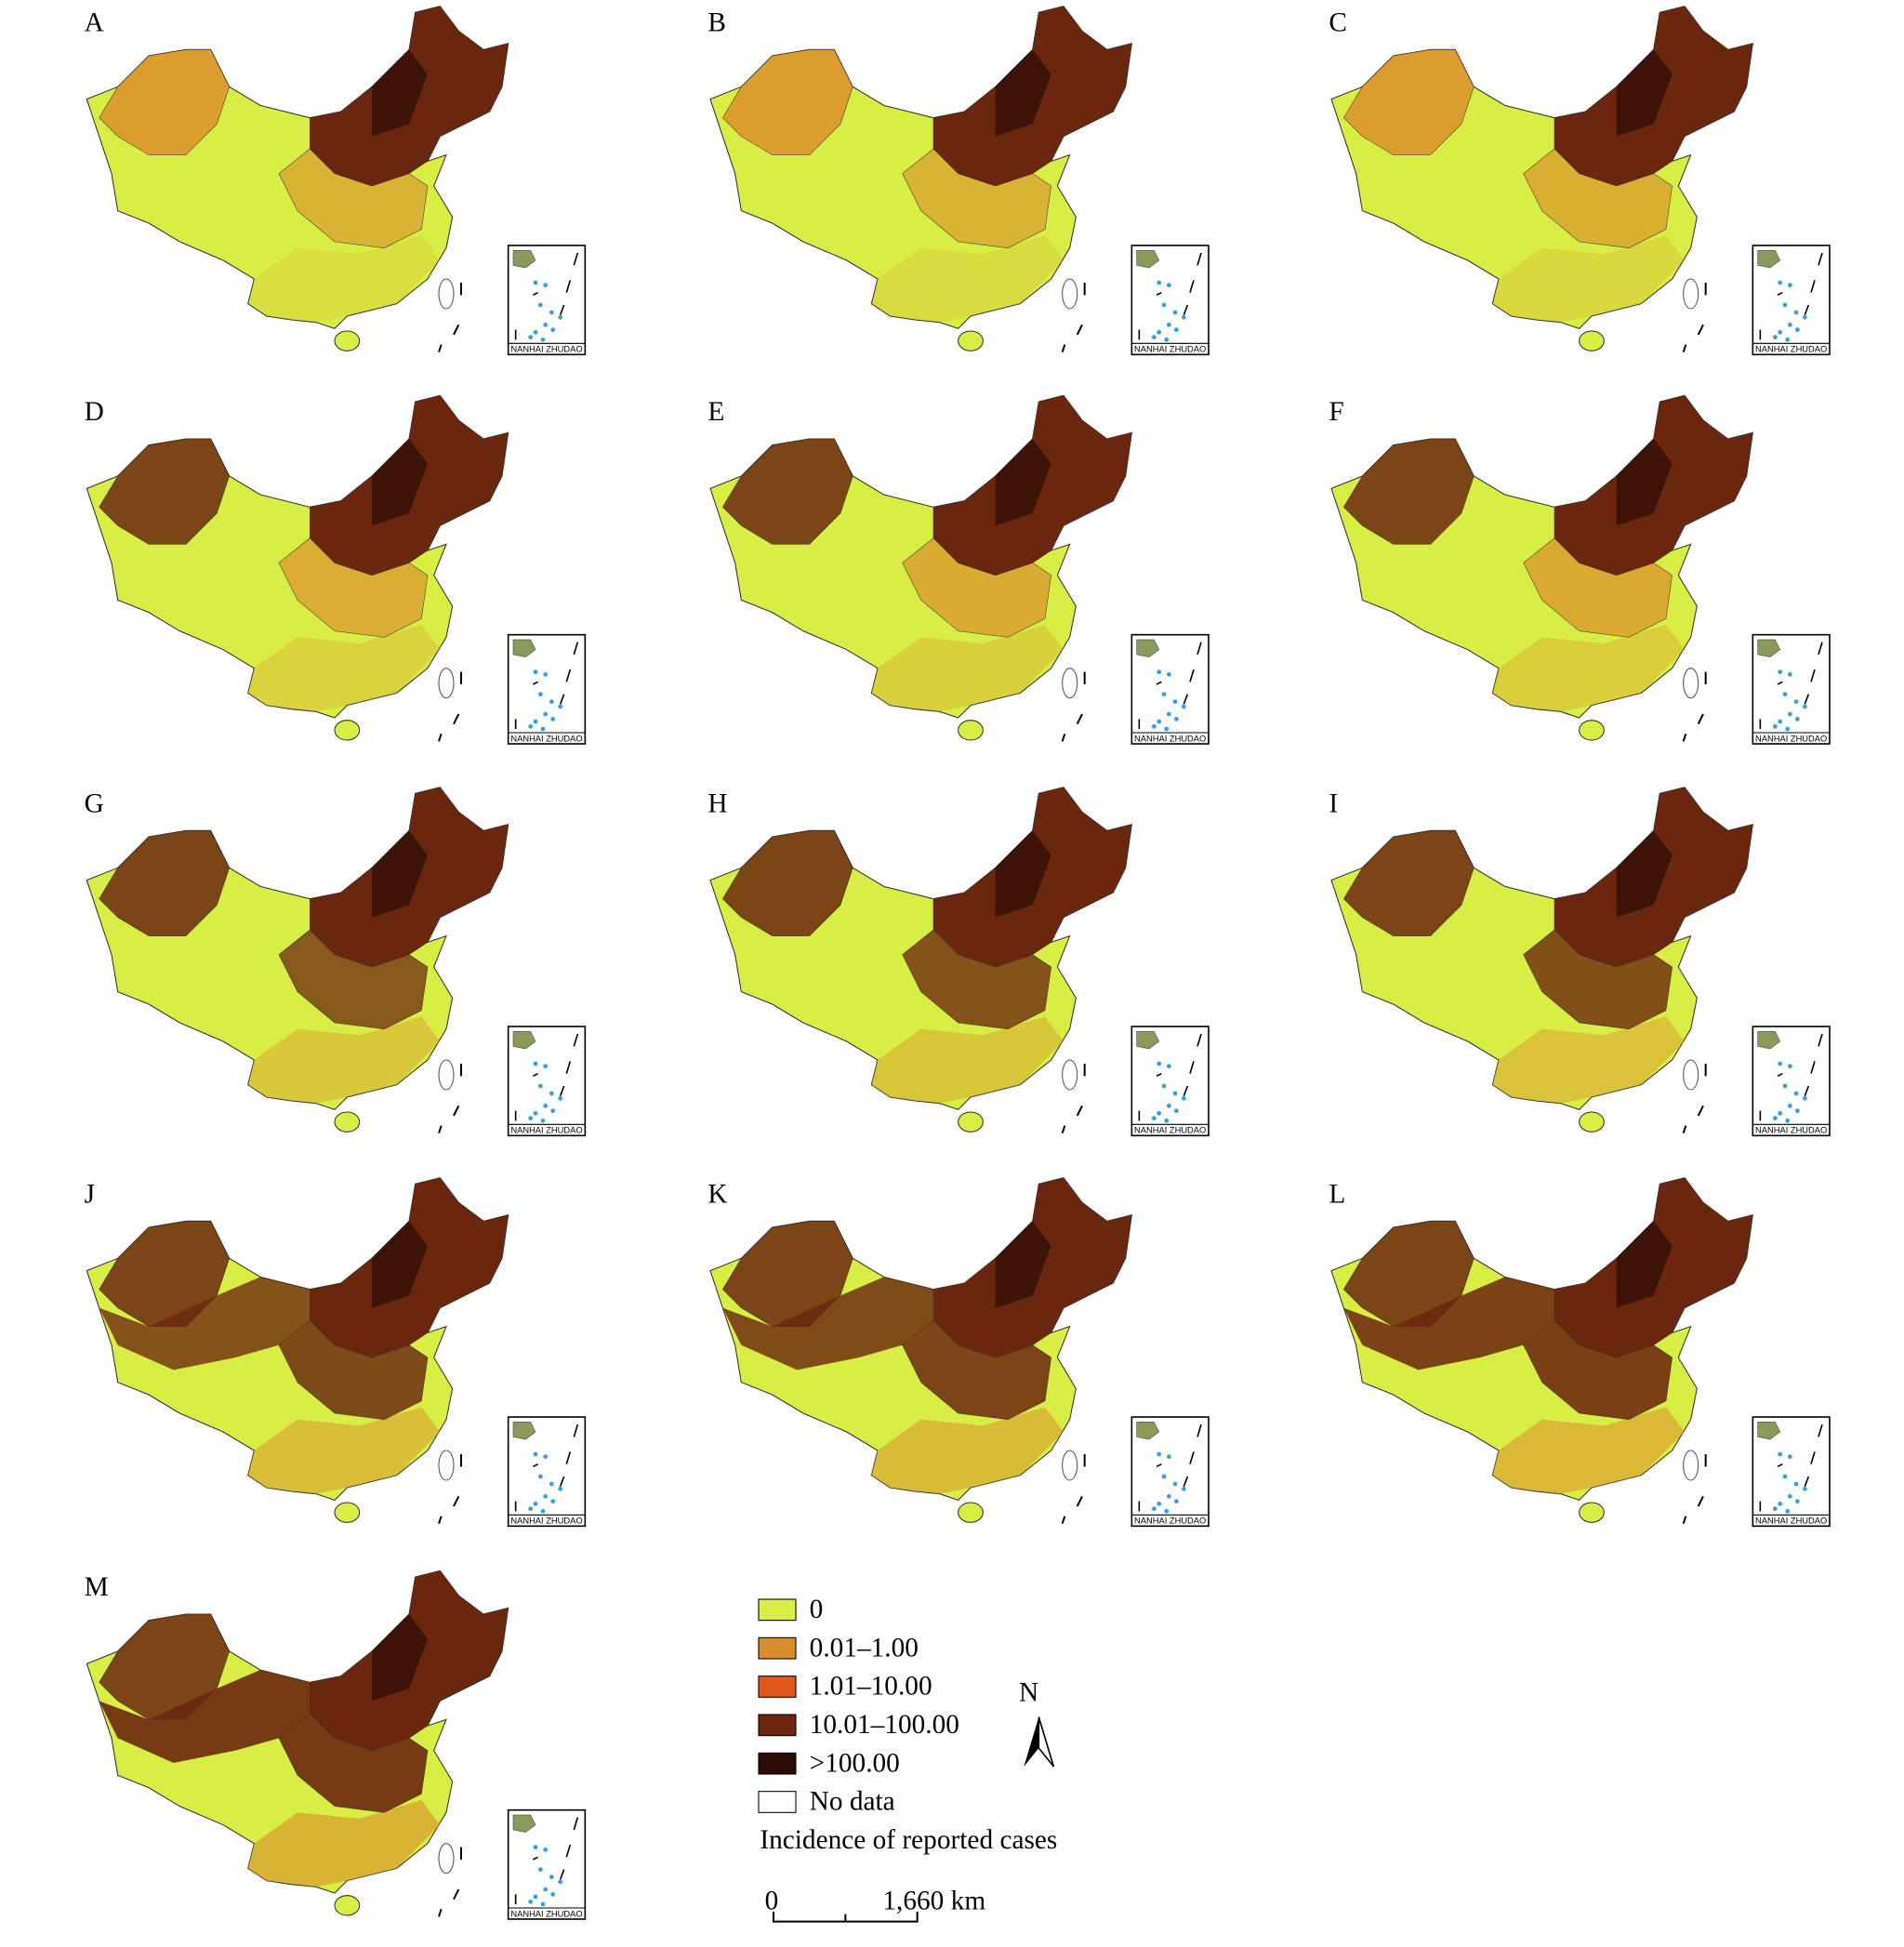 This screenshot has height=1947, width=1904. Describe the element at coordinates (846, 1918) in the screenshot. I see `scale-bar` at that location.